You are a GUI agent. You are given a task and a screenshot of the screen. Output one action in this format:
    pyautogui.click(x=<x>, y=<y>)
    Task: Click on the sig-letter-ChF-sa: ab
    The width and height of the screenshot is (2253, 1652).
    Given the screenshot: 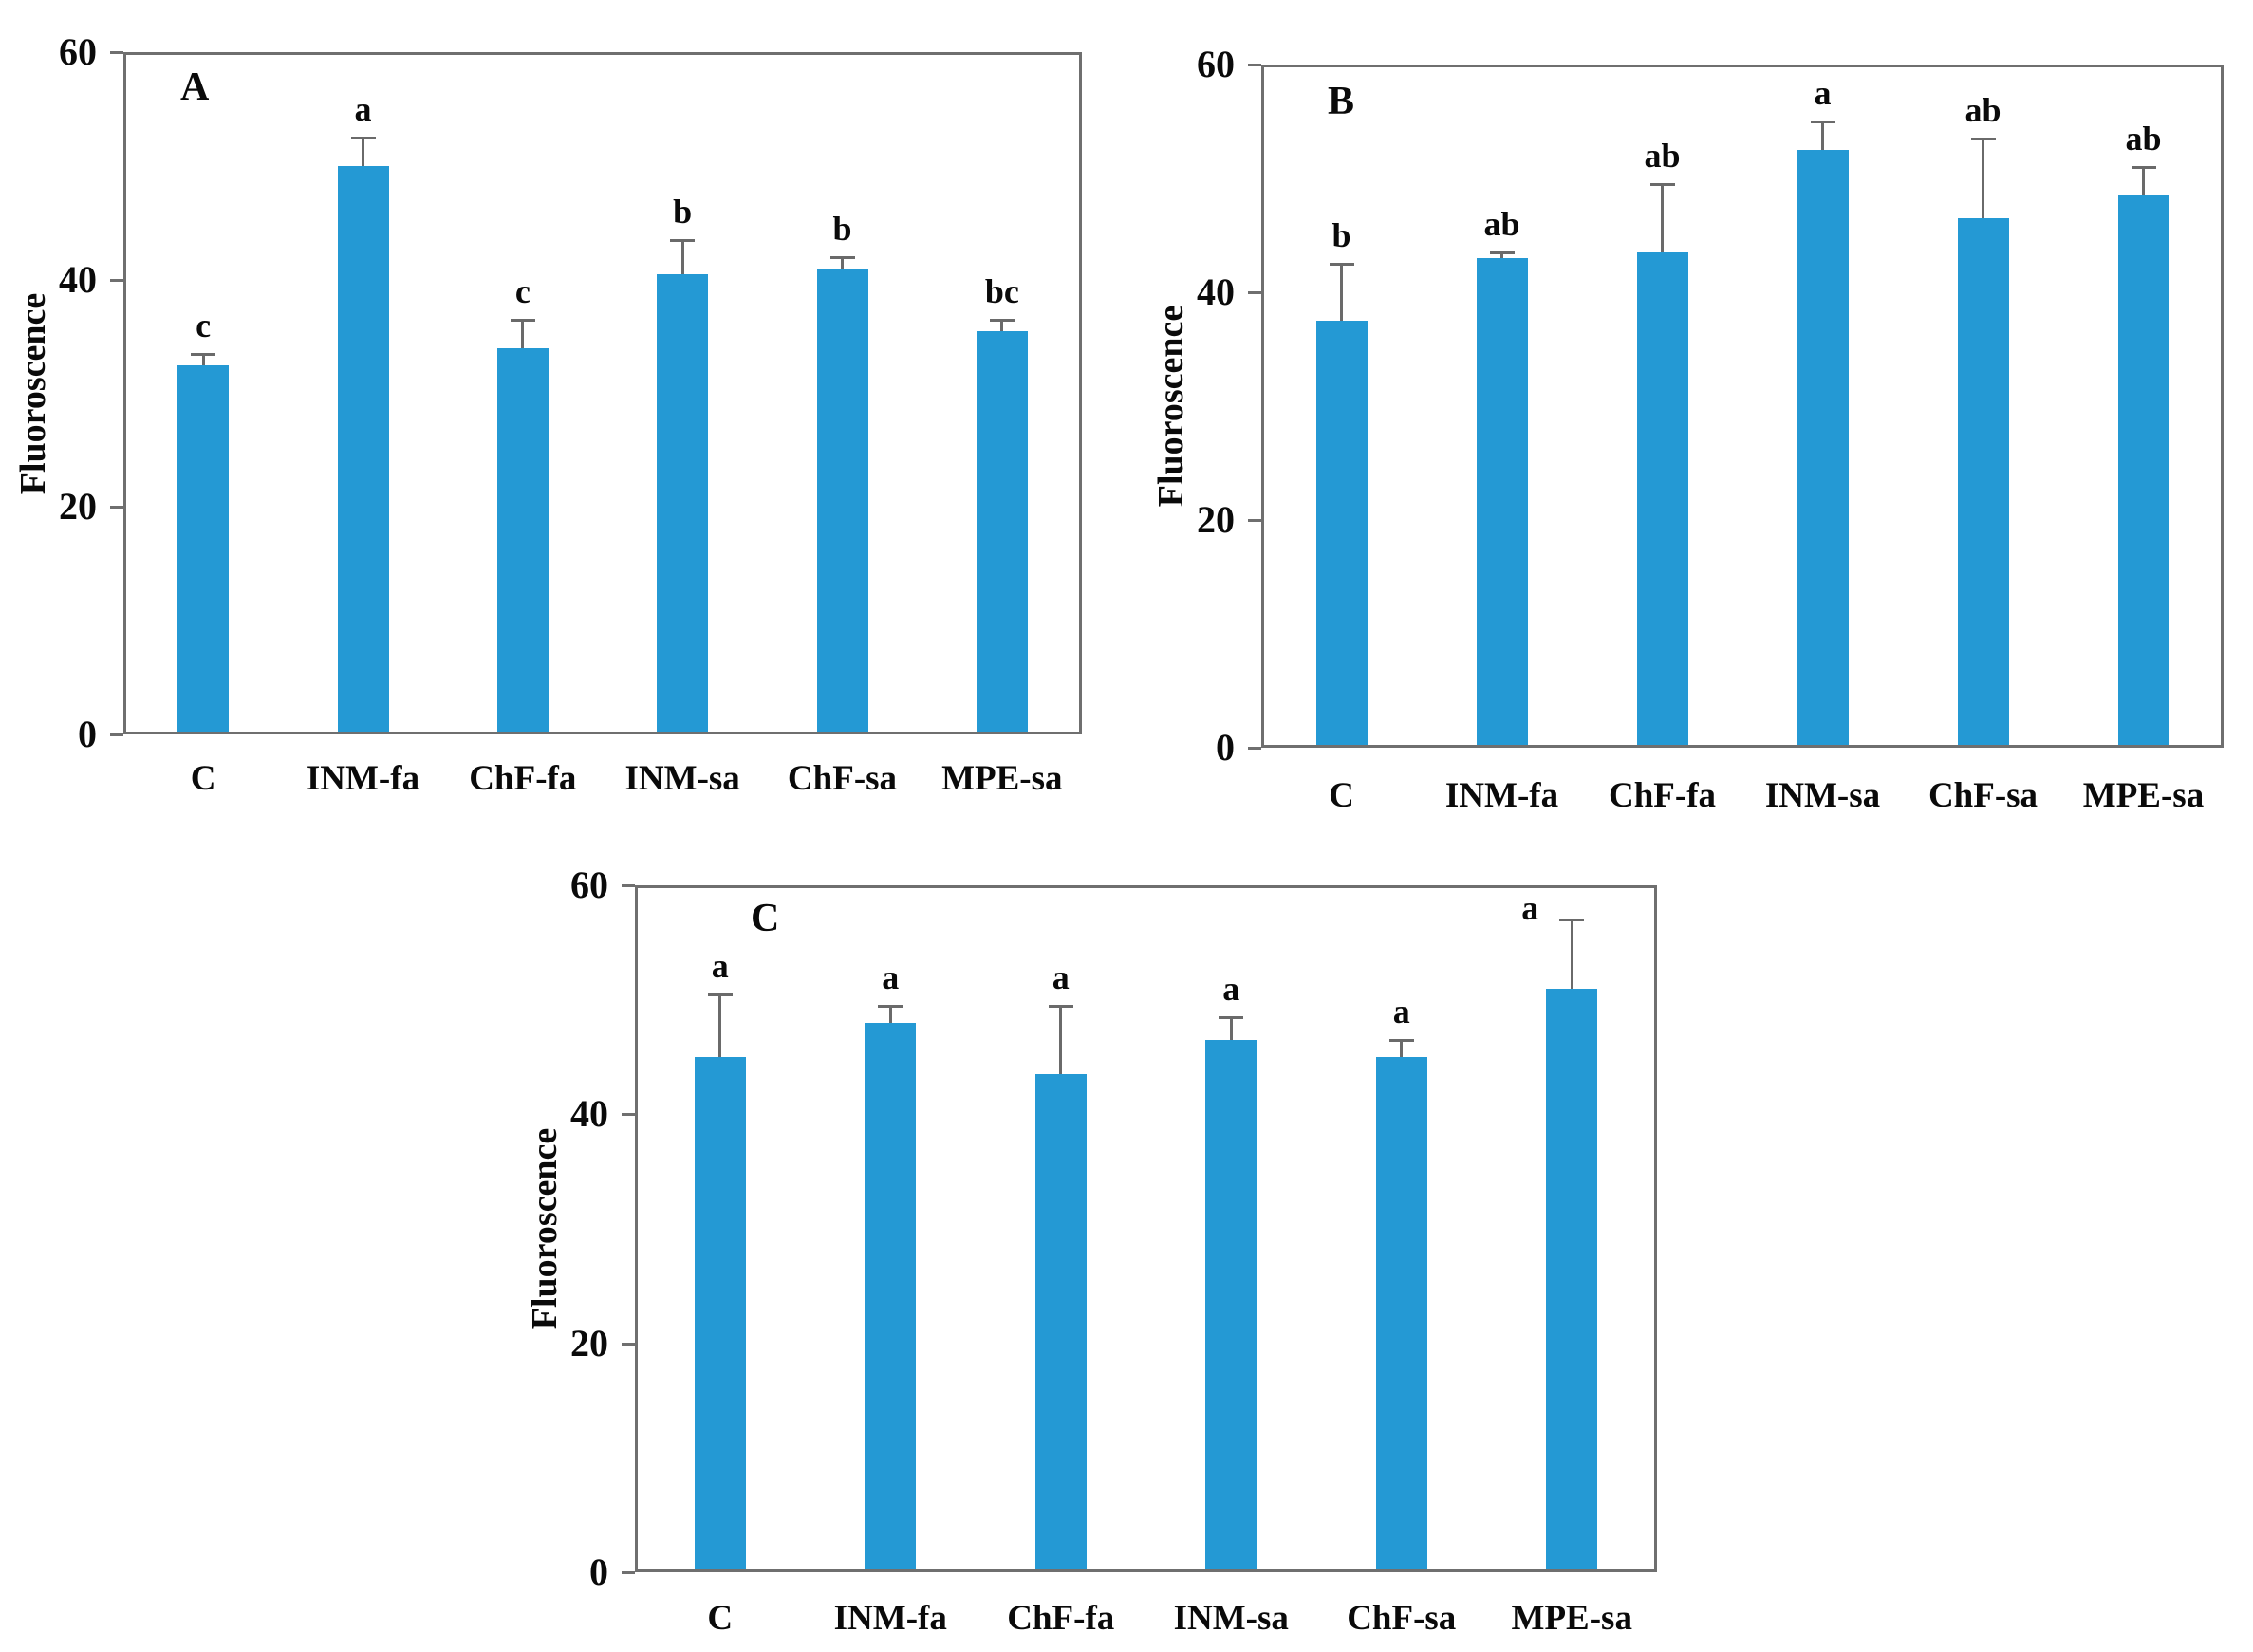 What is the action you would take?
    pyautogui.click(x=1983, y=110)
    